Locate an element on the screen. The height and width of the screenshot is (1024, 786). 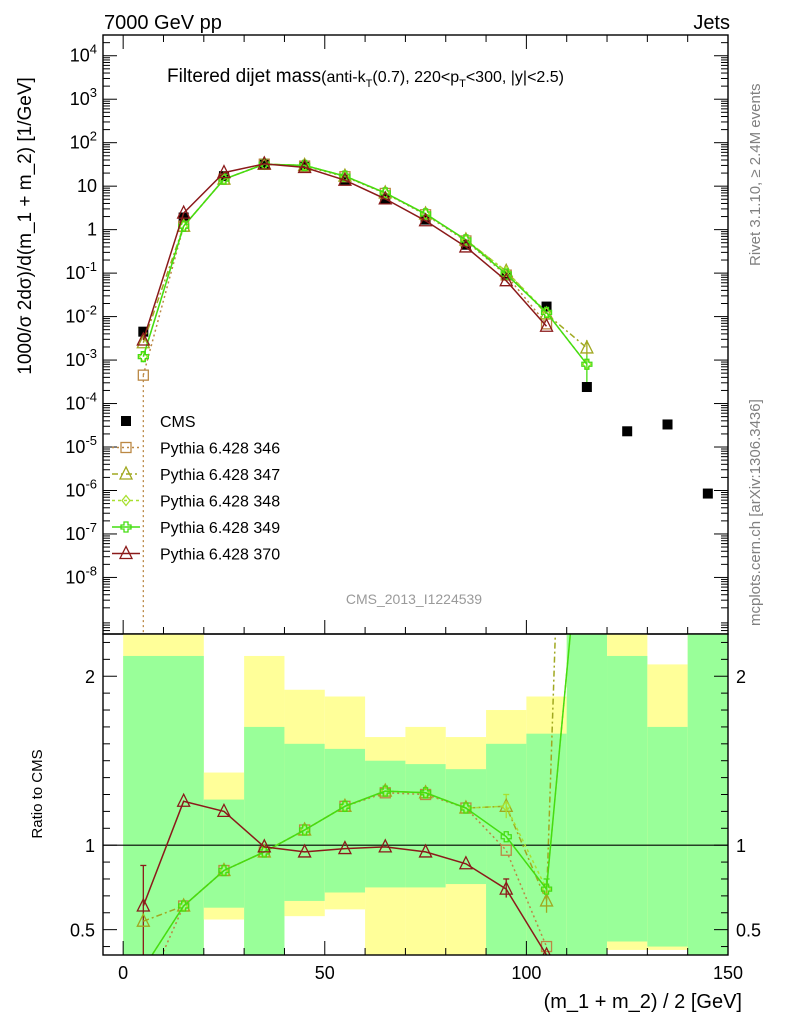
ratio-y-axis-label: Ratio to CMS is located at coordinates (37, 793).